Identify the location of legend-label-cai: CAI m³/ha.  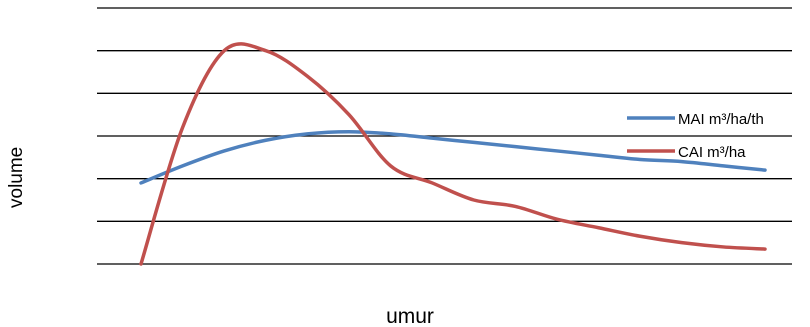
(712, 152).